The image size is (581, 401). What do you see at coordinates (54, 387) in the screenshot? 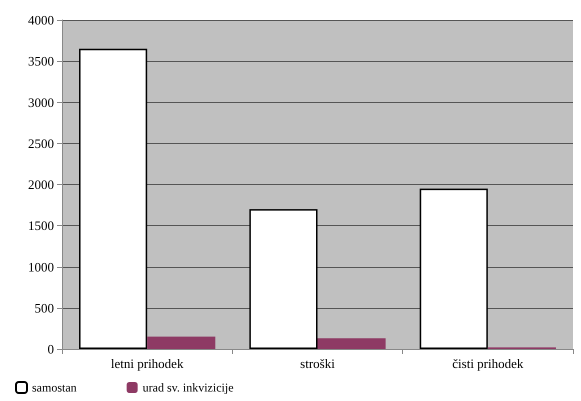
I see `legend-label: samostan` at bounding box center [54, 387].